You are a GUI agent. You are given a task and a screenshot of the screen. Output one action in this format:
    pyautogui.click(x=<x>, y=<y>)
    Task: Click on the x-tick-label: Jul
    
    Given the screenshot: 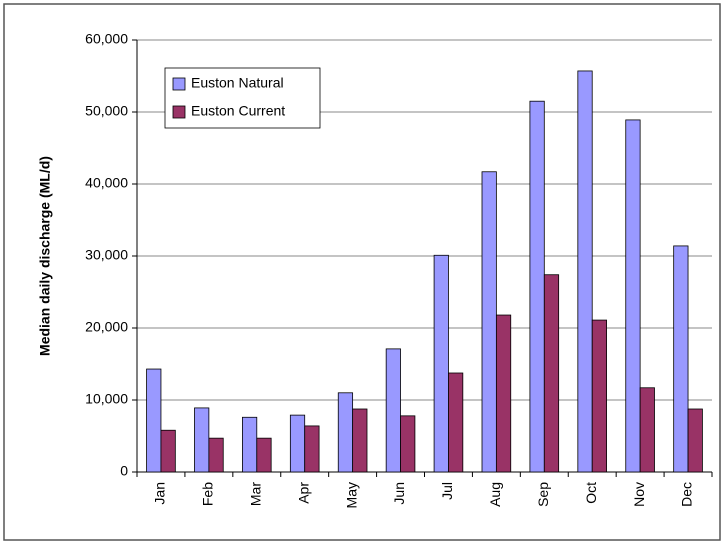 What is the action you would take?
    pyautogui.click(x=447, y=491)
    